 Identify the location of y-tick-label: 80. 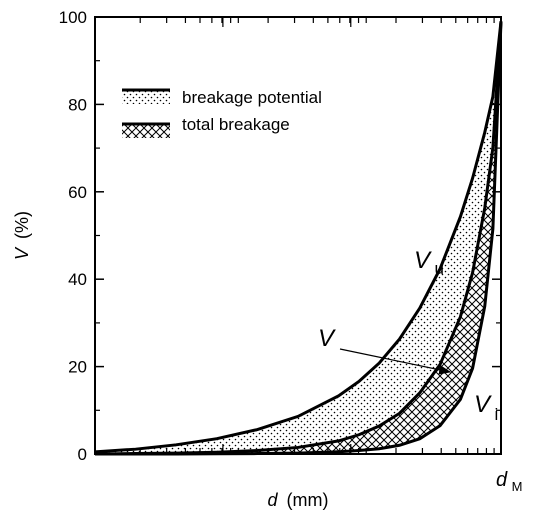
(77, 104).